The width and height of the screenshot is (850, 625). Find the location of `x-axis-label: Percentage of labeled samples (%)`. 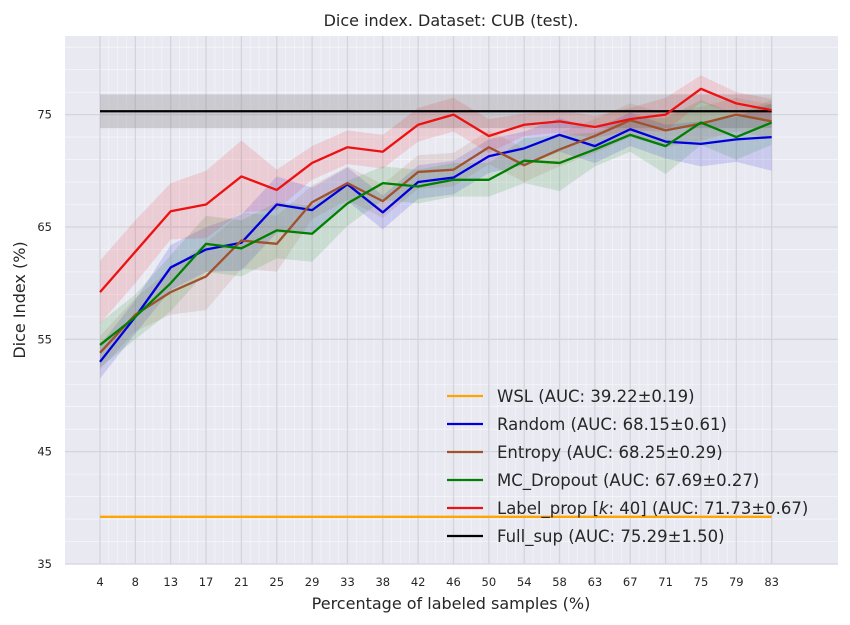

x-axis-label: Percentage of labeled samples (%) is located at coordinates (451, 603).